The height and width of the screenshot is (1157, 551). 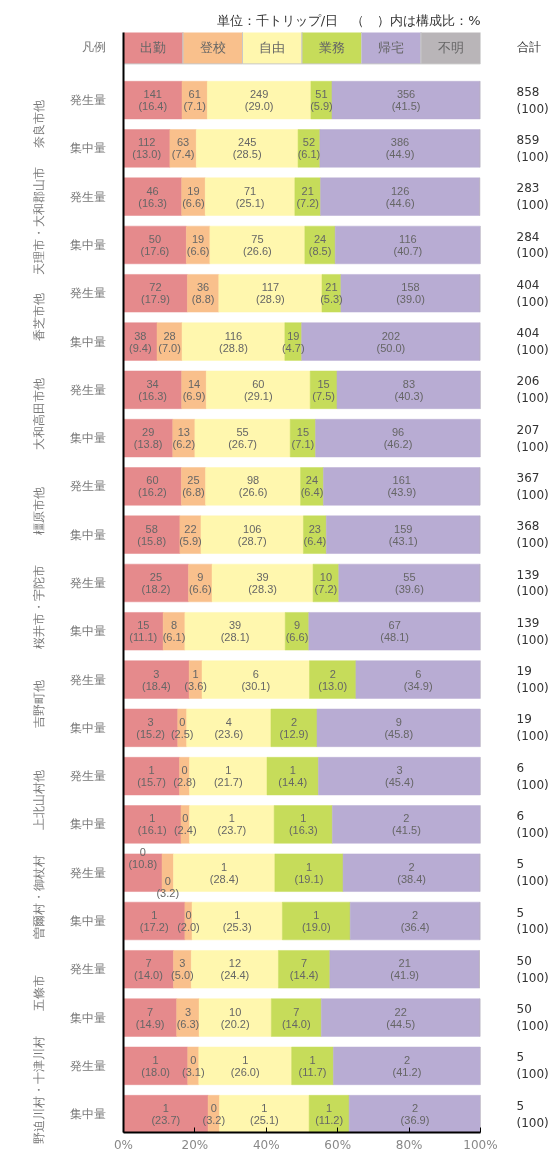 What do you see at coordinates (151, 776) in the screenshot?
I see `data-label: 1 (15.7)` at bounding box center [151, 776].